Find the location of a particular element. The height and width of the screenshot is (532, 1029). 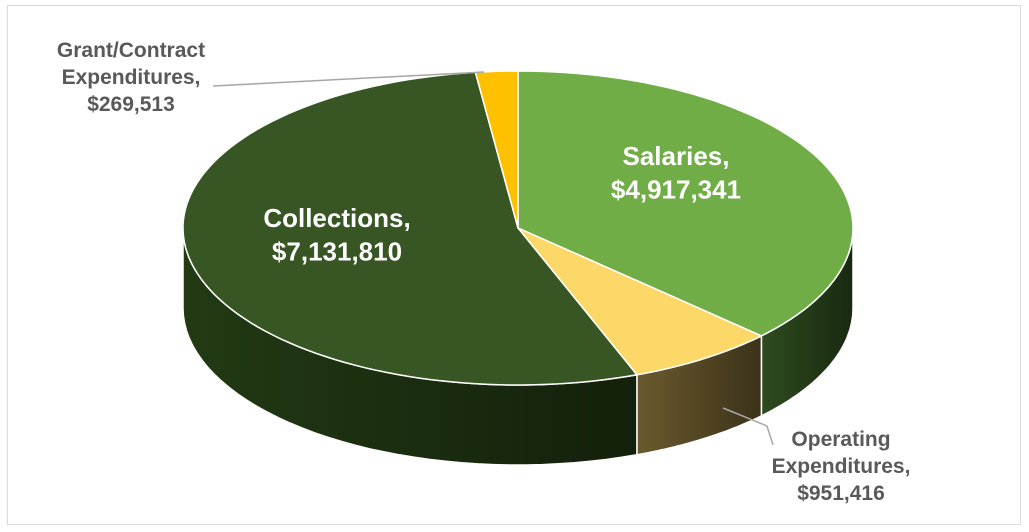

pie-slice is located at coordinates (640, 301).